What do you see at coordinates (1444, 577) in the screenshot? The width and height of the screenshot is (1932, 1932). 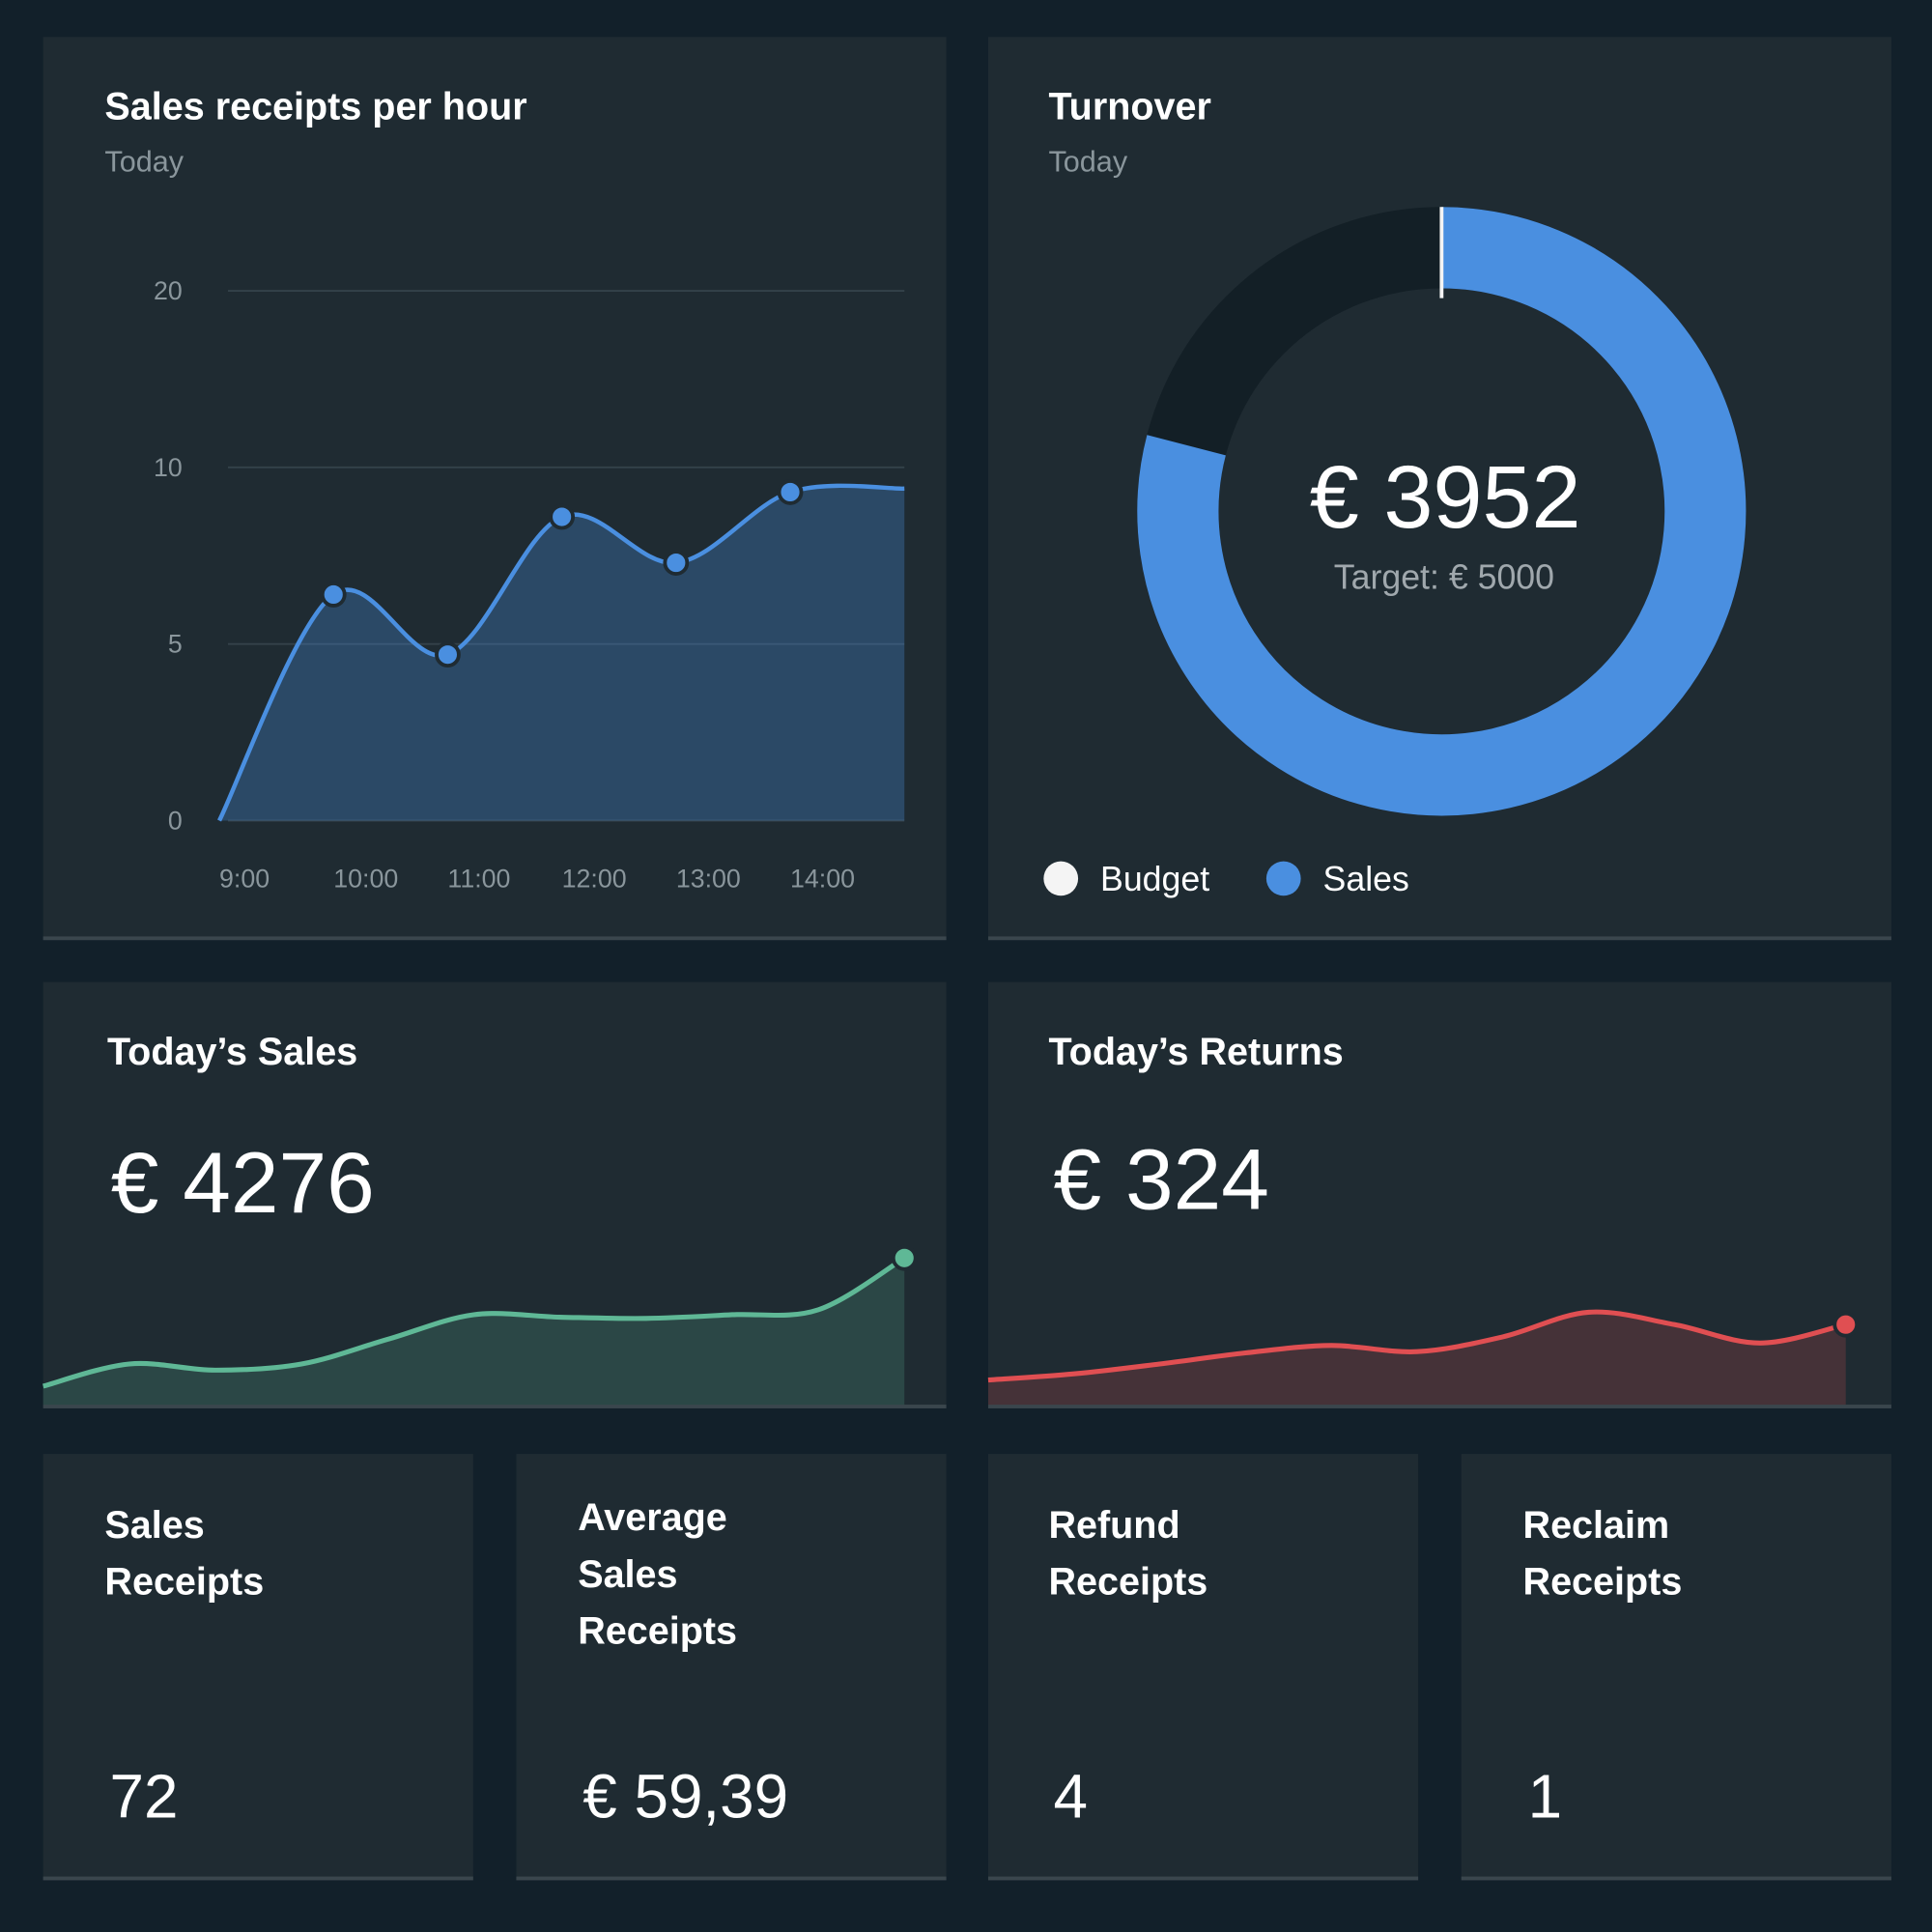 I see `donut-target: Target: € 5000` at bounding box center [1444, 577].